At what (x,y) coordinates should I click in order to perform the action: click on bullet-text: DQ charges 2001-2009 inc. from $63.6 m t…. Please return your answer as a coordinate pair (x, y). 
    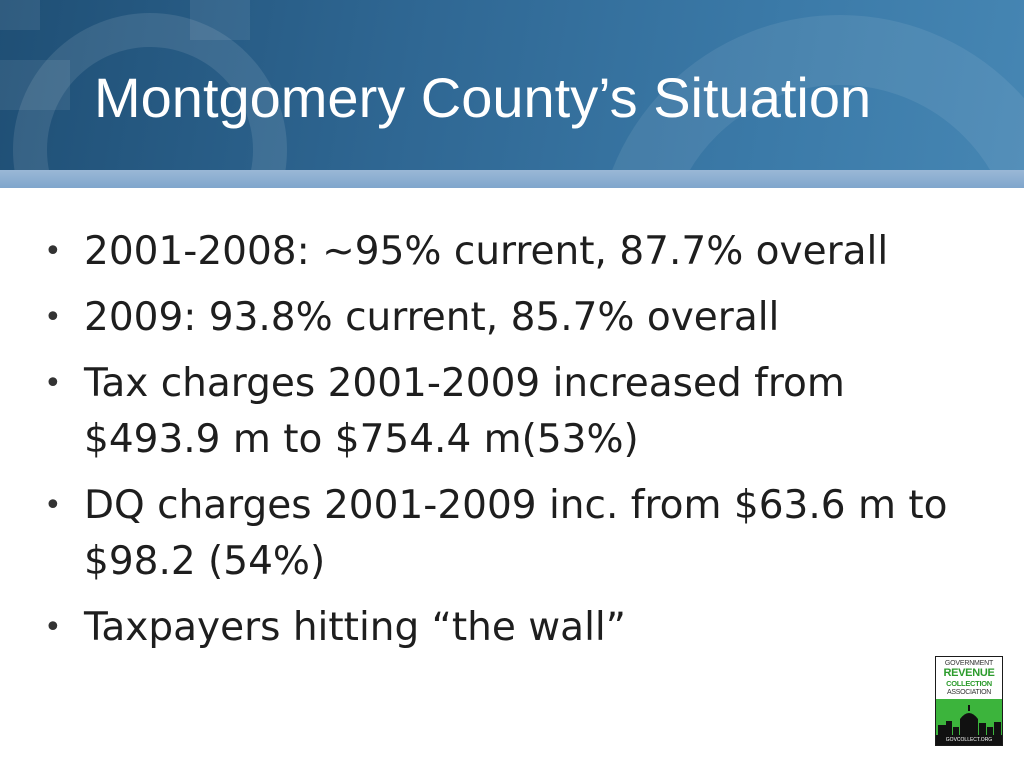
    Looking at the image, I should click on (516, 533).